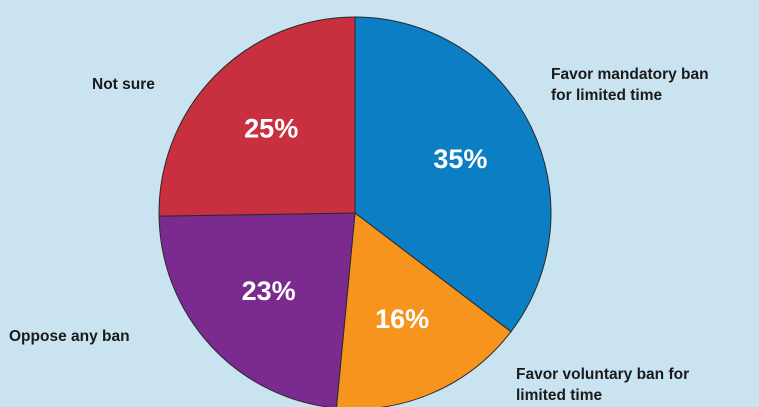  I want to click on pie-slice-not-sure, so click(257, 116).